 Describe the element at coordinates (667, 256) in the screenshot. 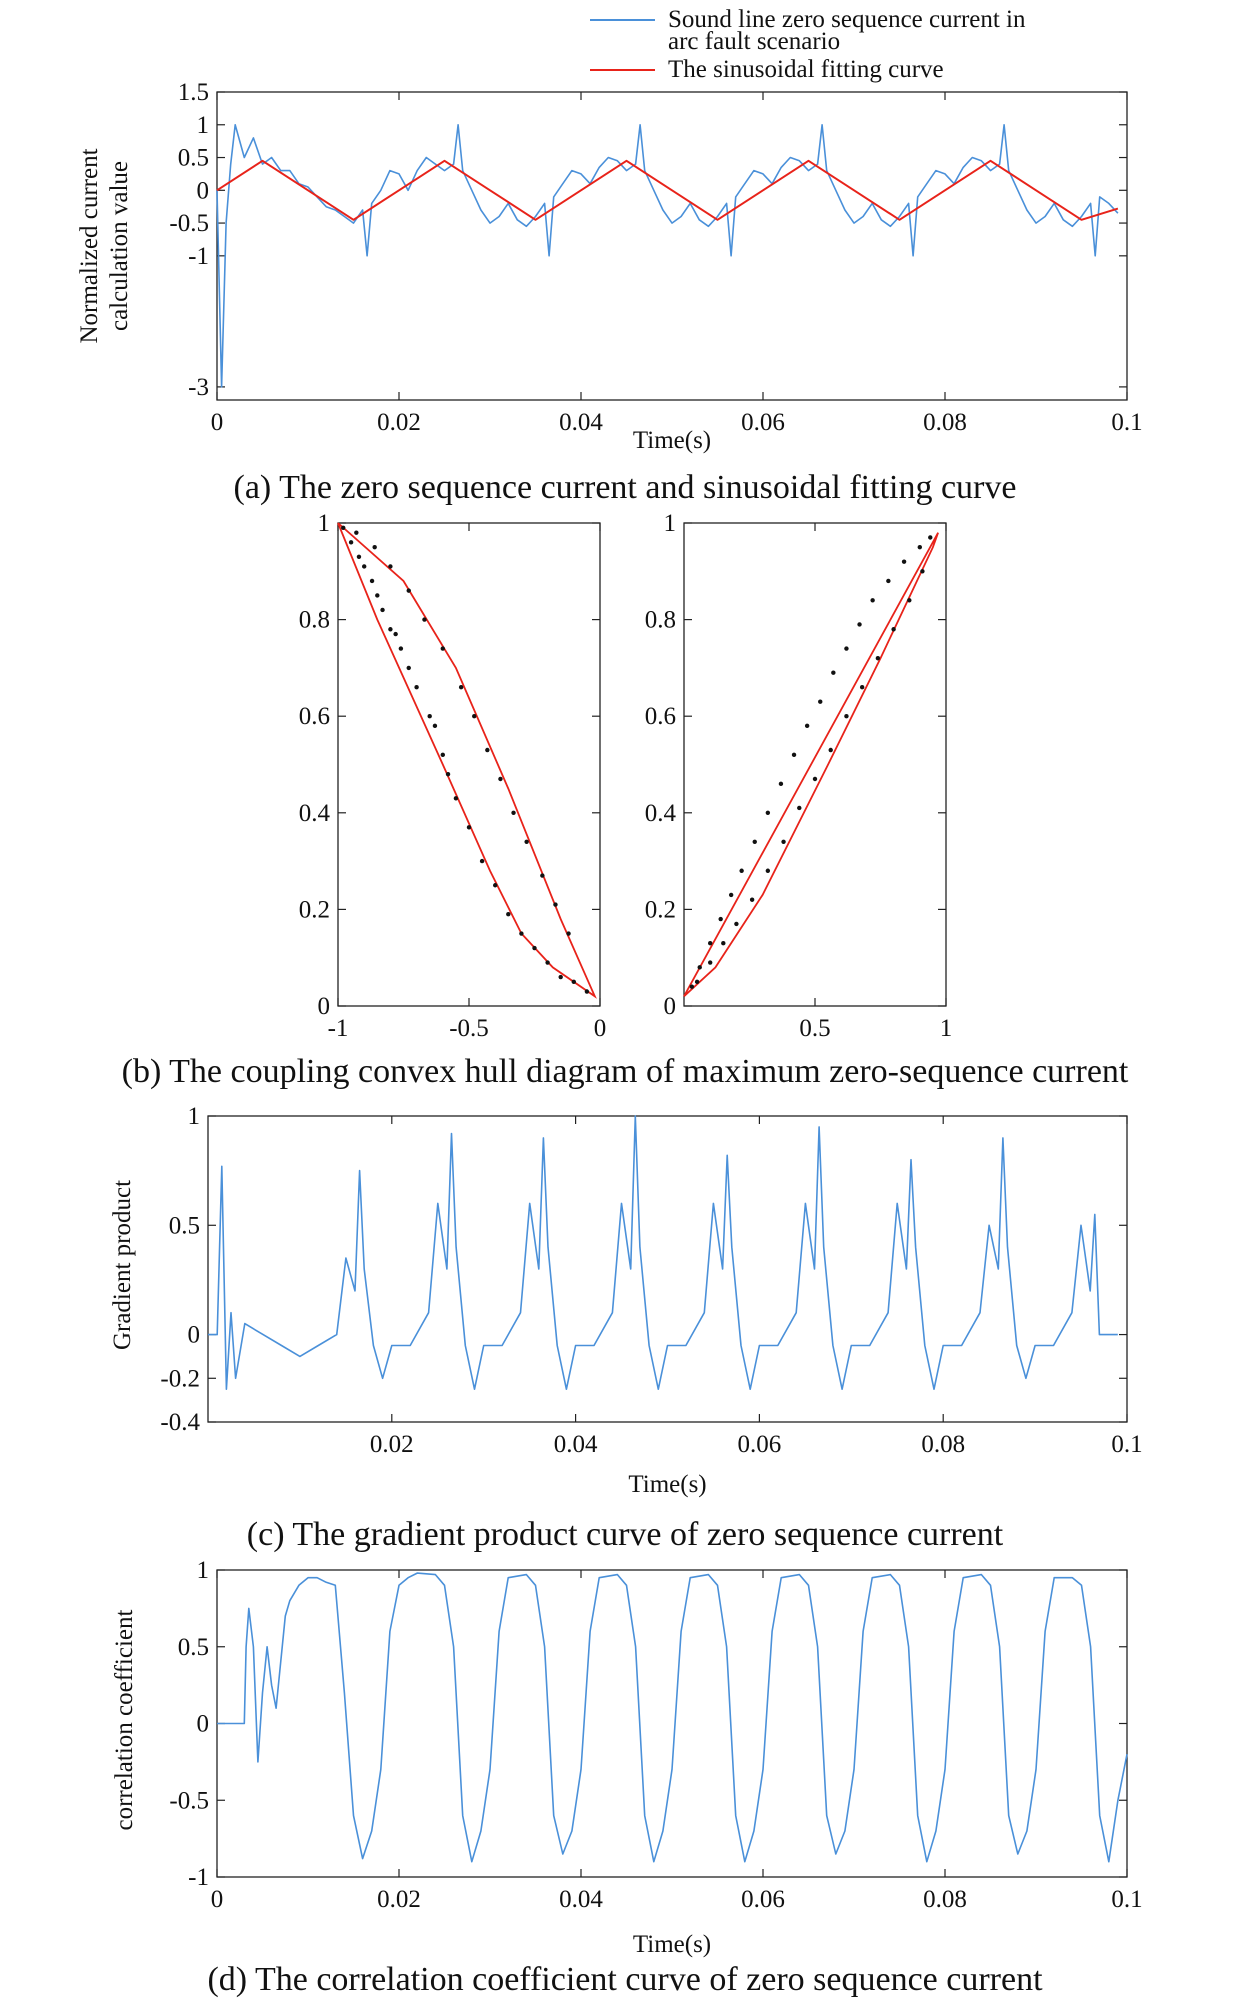

I see `signal-curve-a` at that location.